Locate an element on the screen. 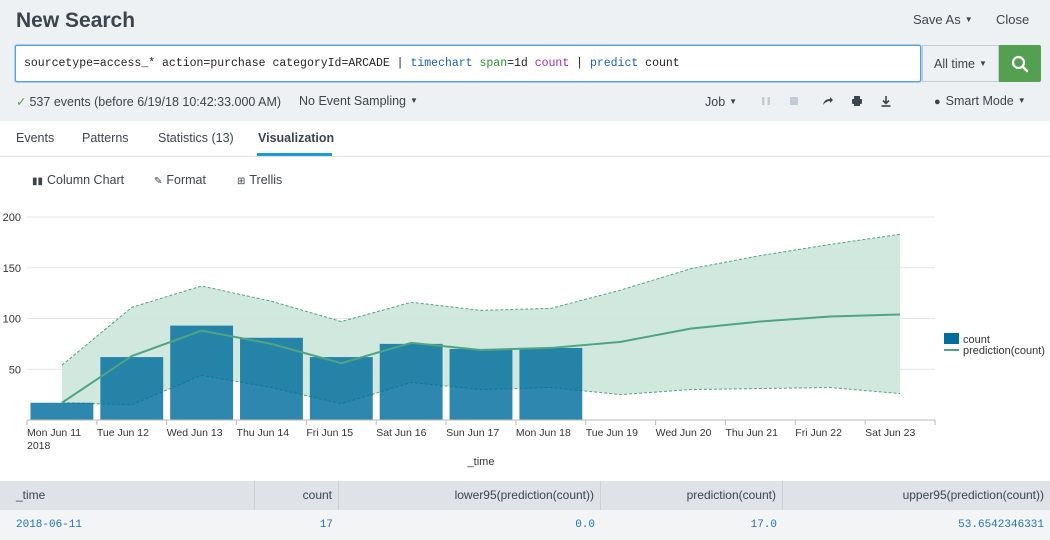 This screenshot has width=1050, height=540. column-header-prediction: prediction(count) is located at coordinates (692, 495).